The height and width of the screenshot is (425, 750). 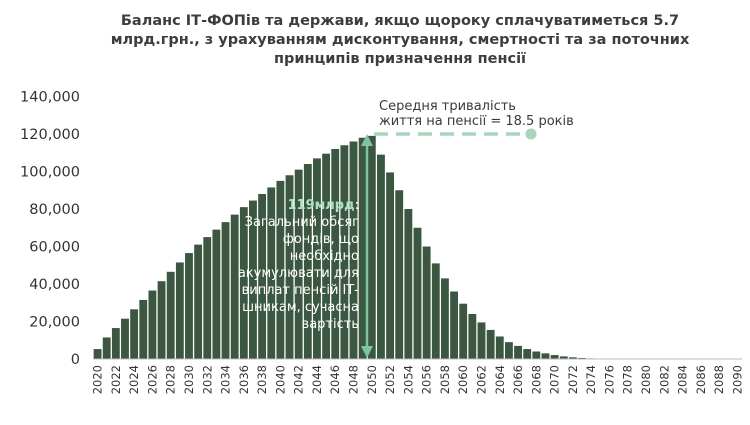 What do you see at coordinates (54, 248) in the screenshot?
I see `y-tick-label: 60,000` at bounding box center [54, 248].